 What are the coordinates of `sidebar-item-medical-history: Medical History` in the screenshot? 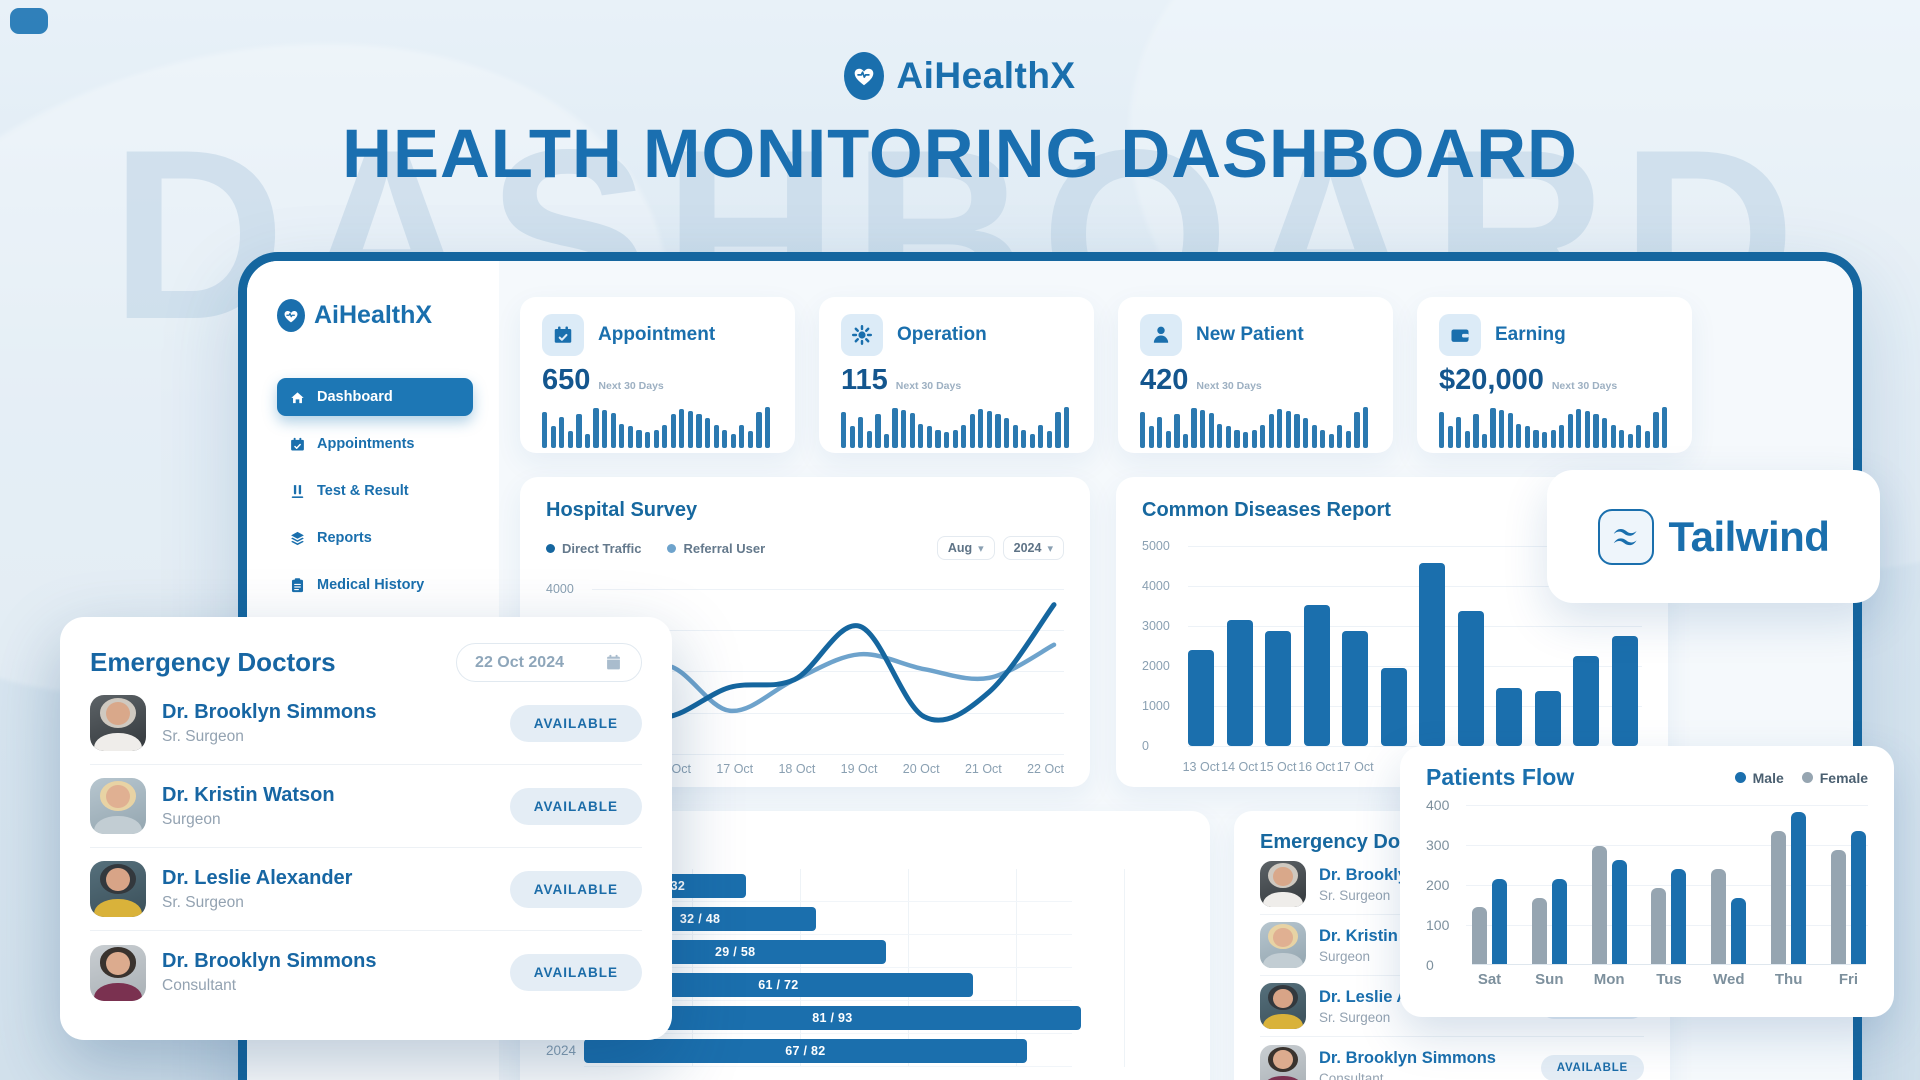 It's located at (375, 585).